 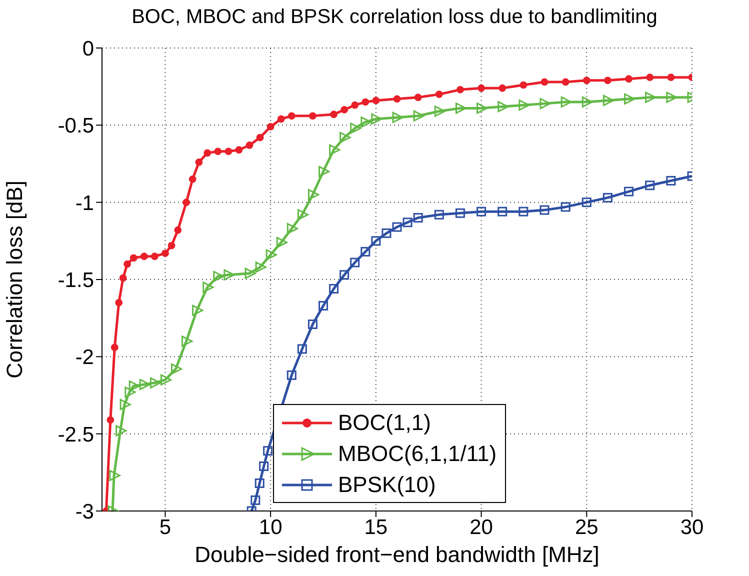 I want to click on x-tick-label: 15, so click(x=376, y=527).